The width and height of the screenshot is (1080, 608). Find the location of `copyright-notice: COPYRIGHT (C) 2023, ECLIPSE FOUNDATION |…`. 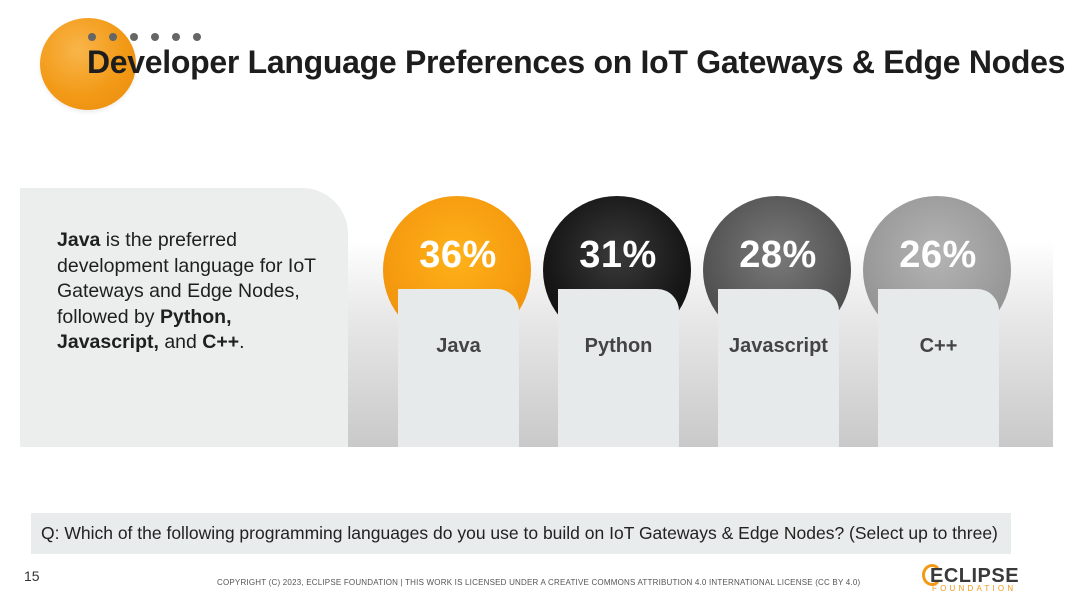

copyright-notice: COPYRIGHT (C) 2023, ECLIPSE FOUNDATION |… is located at coordinates (539, 582).